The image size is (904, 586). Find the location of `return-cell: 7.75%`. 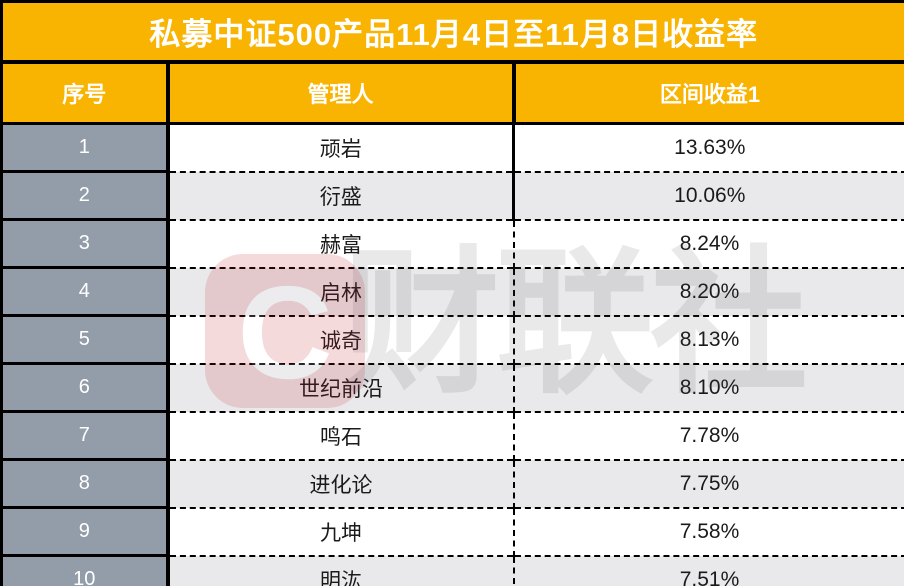

return-cell: 7.75% is located at coordinates (708, 483).